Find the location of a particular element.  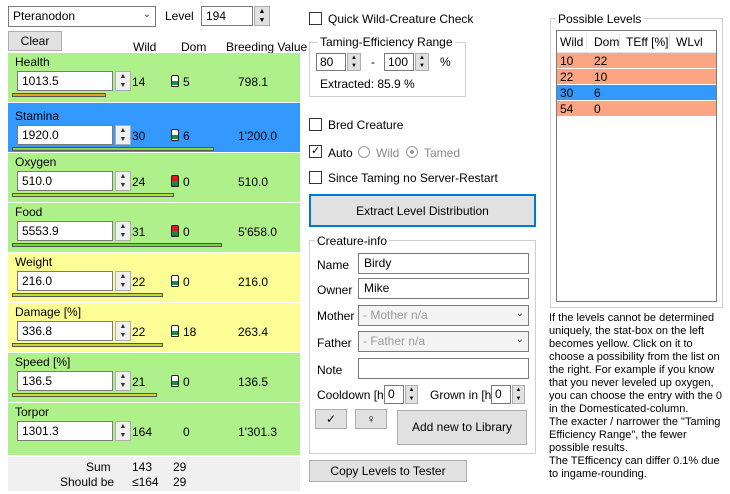

col-wlvl: WLvl is located at coordinates (689, 42).